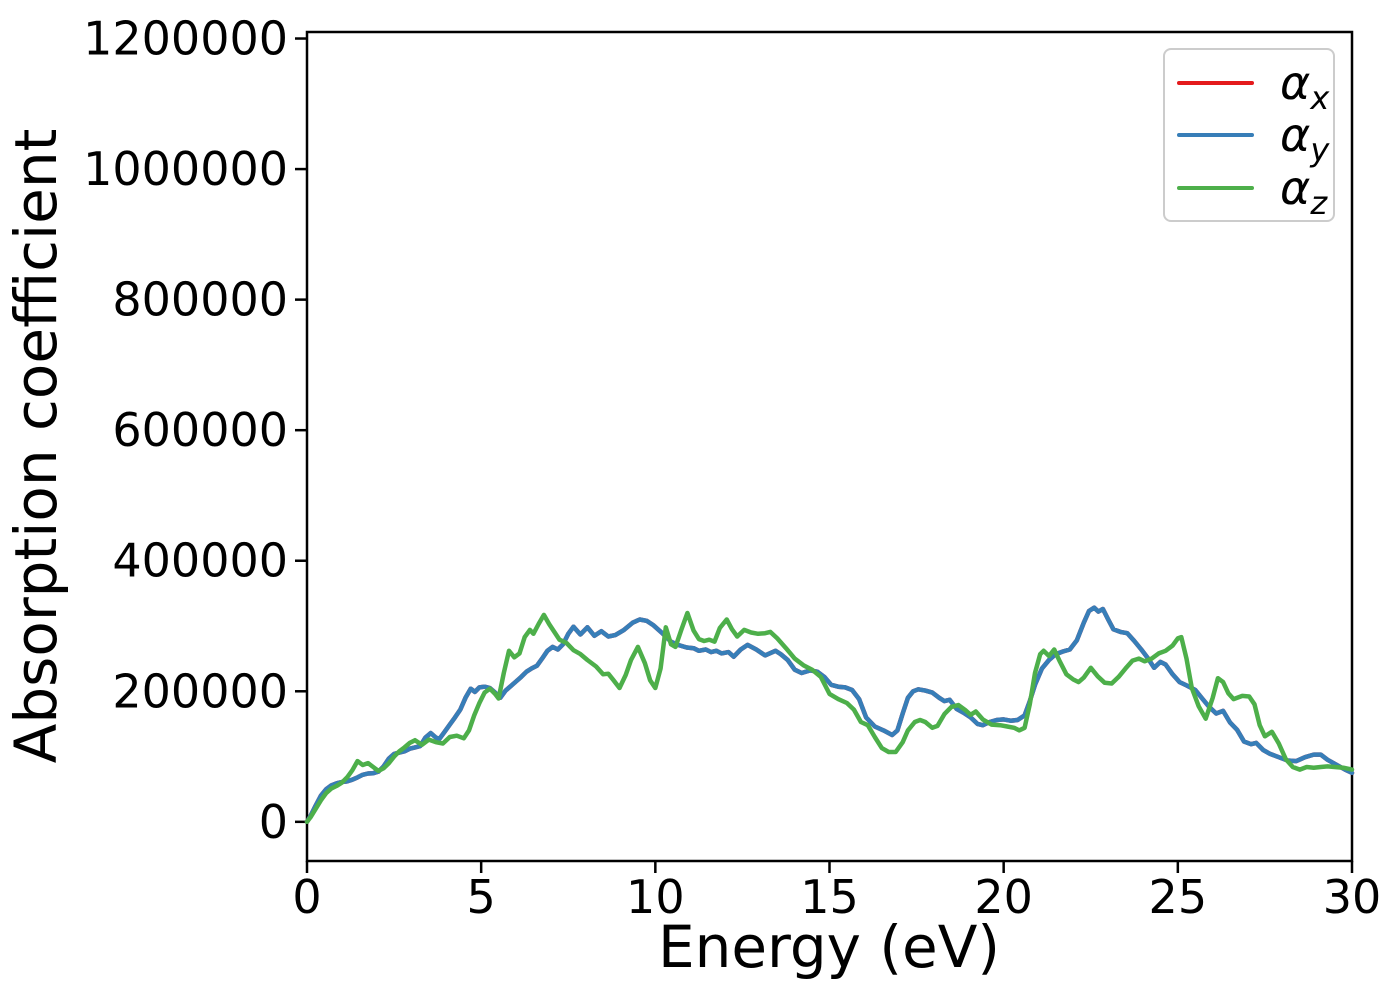 Image resolution: width=1400 pixels, height=1000 pixels. I want to click on y-axis-label: Absorption coefficient, so click(36, 446).